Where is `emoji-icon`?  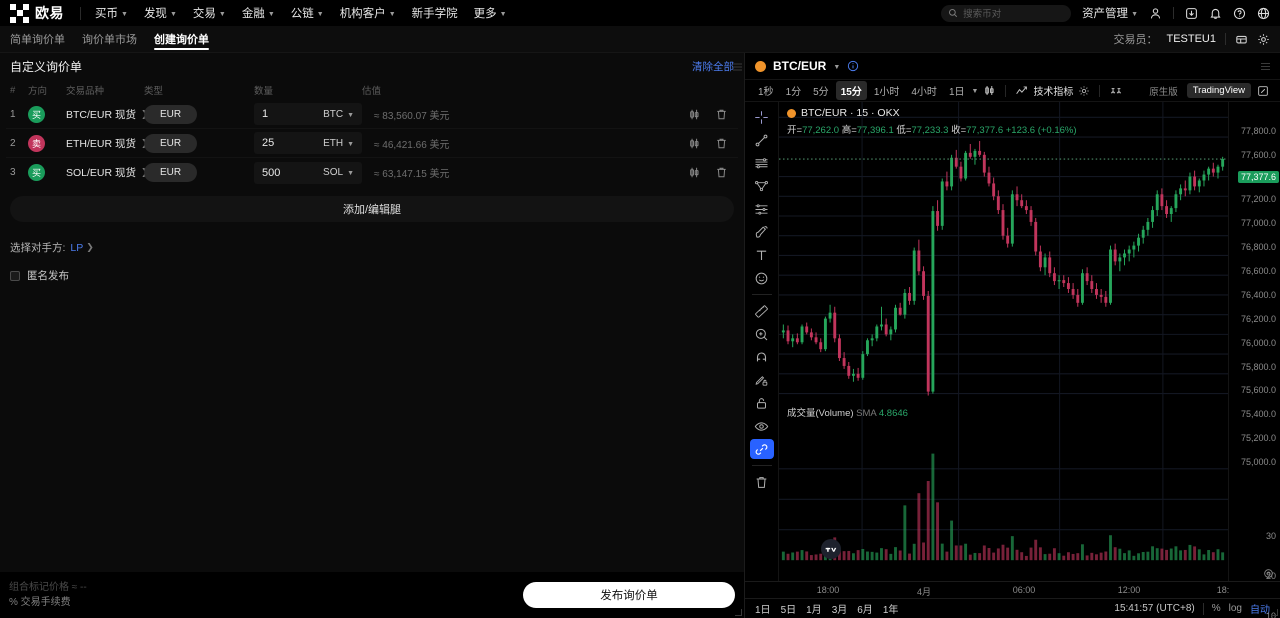
emoji-icon is located at coordinates (762, 278).